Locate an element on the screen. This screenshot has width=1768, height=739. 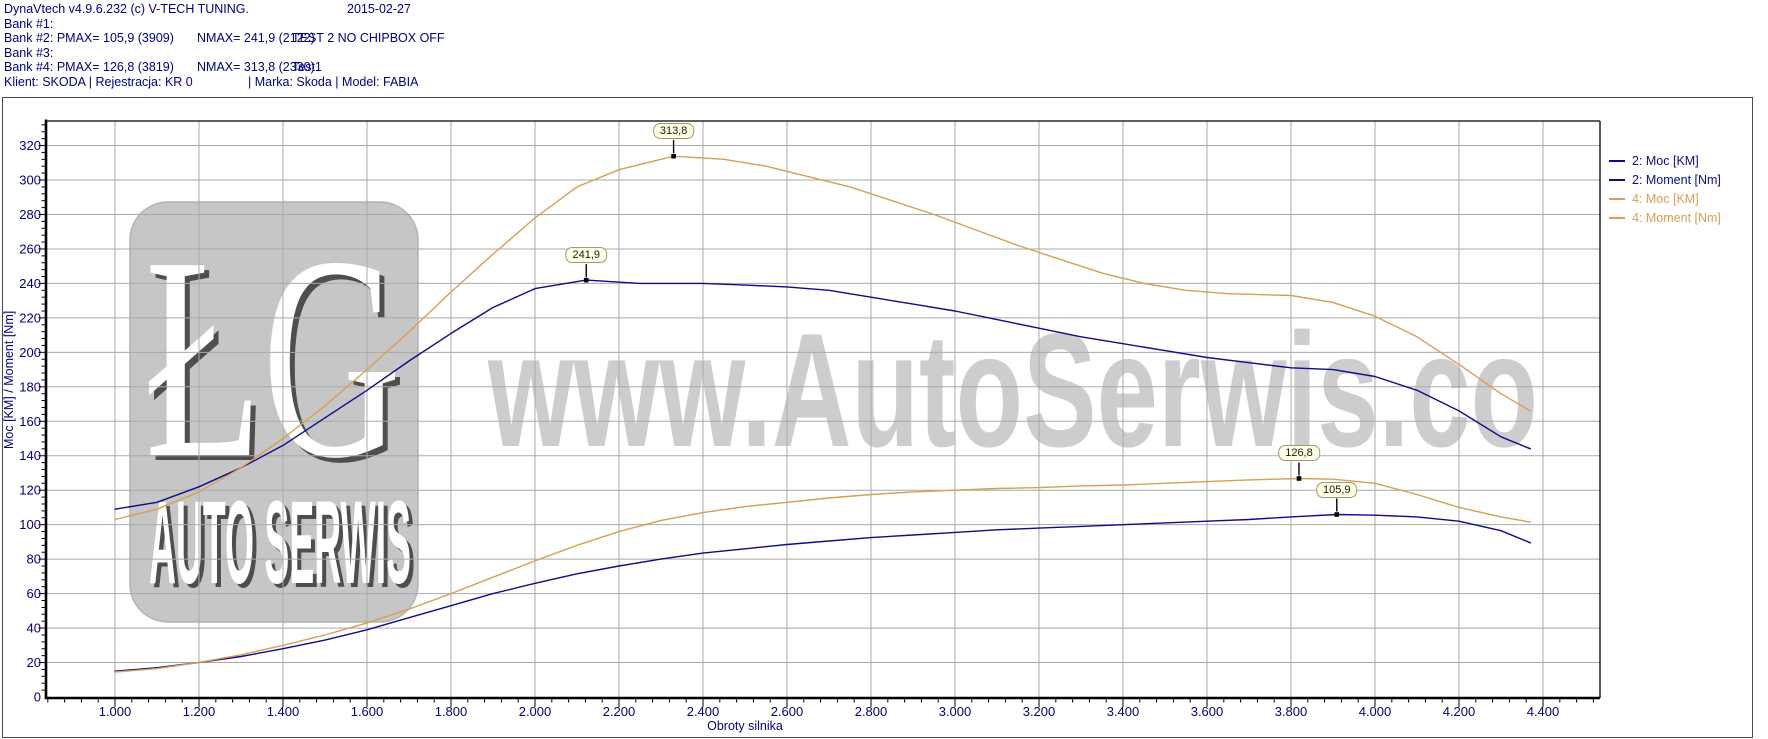
header-text: NMAX= 241,9 (2122) is located at coordinates (256, 38).